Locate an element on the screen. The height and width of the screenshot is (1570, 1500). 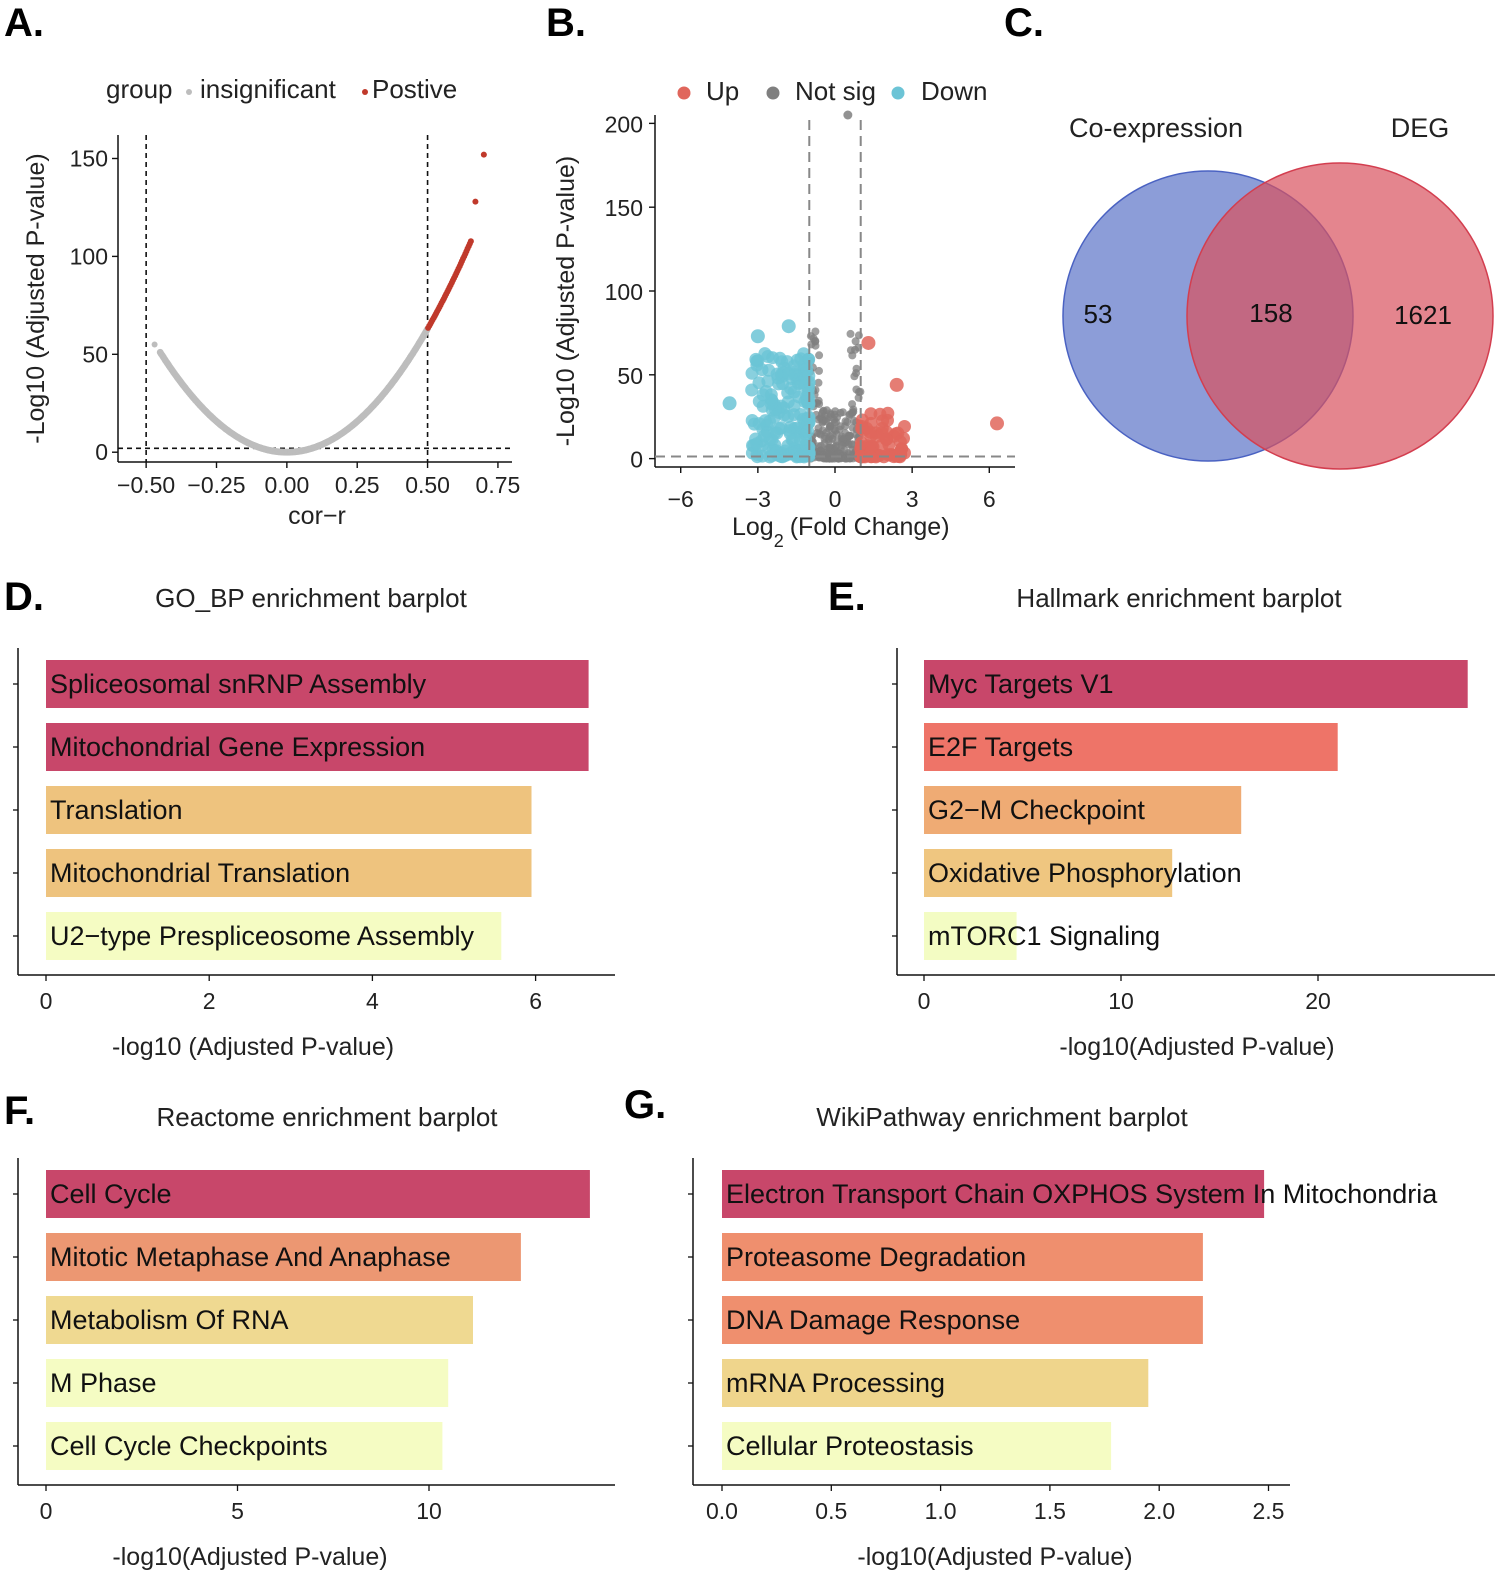
bar-label-4: Oxidative Phosphorylation is located at coordinates (1085, 873).